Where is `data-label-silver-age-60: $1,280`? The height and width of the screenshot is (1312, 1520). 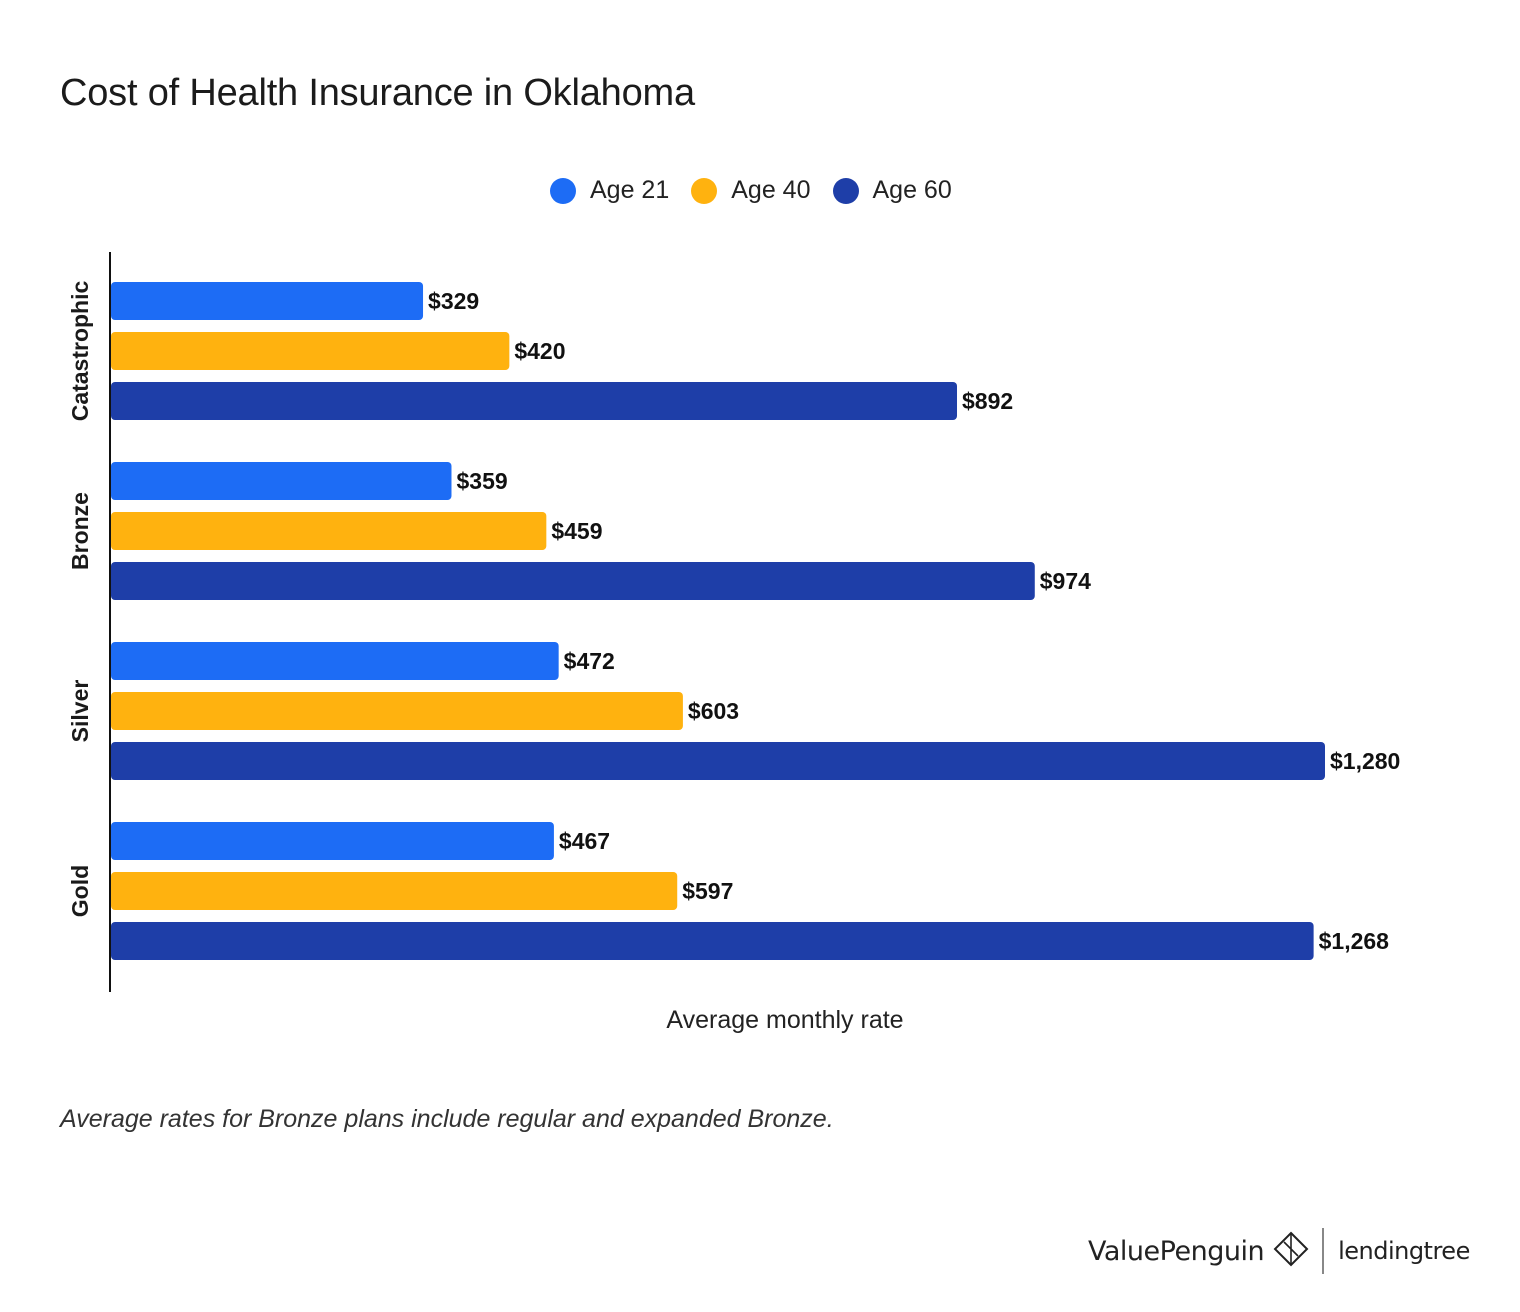 data-label-silver-age-60: $1,280 is located at coordinates (1365, 761).